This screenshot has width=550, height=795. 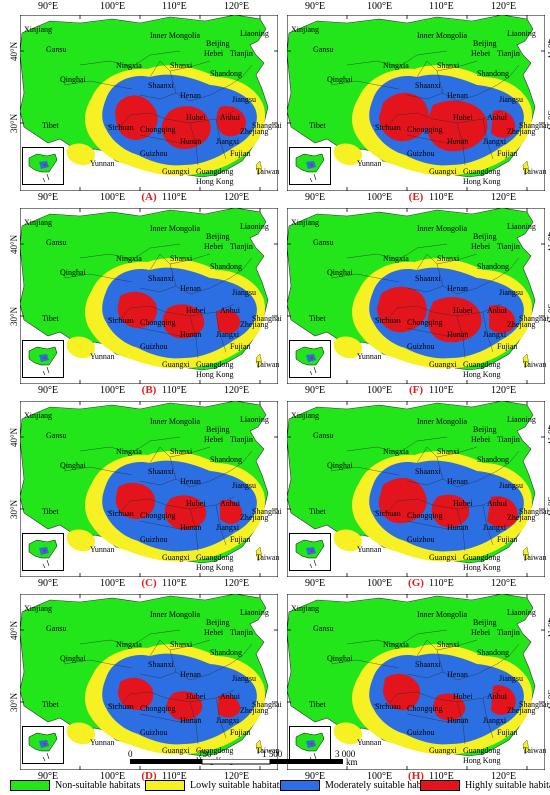 I want to click on place-label-shanghai: Shanghai, so click(x=534, y=318).